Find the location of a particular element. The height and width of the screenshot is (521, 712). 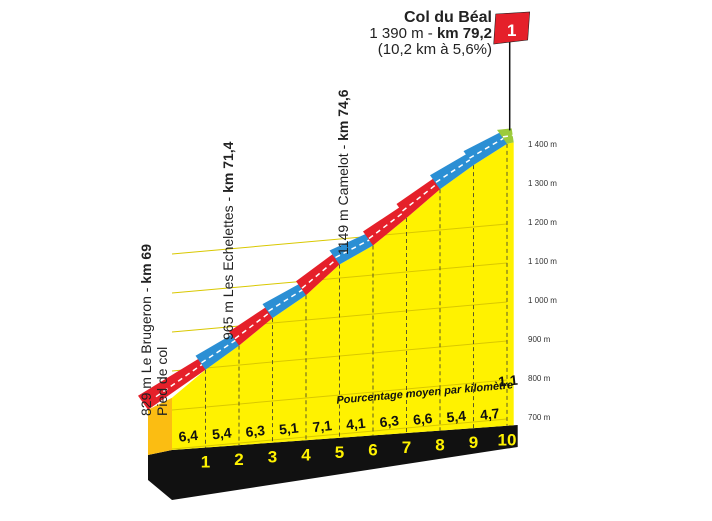

waypoint-km: km 74,6 is located at coordinates (343, 115).